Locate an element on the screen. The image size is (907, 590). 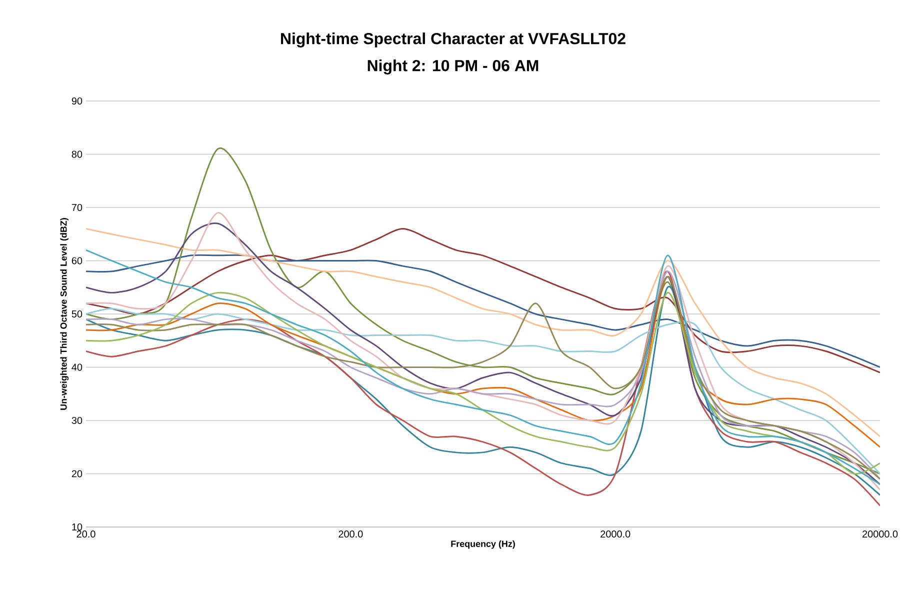
chart-title: Night-time Spectral Character at VVFASLLT02 is located at coordinates (453, 40).